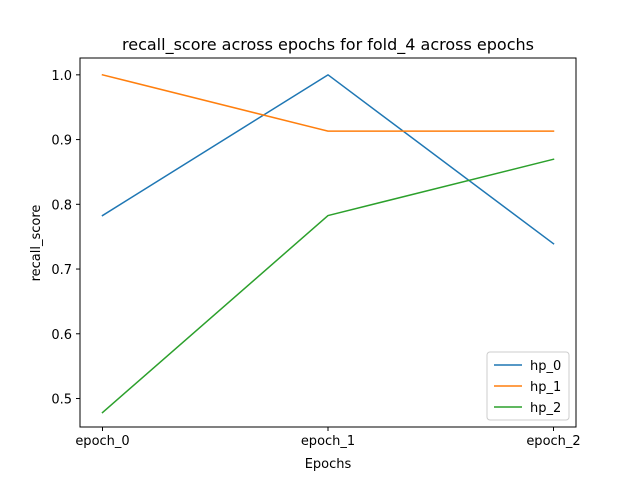  I want to click on x-tick-label: epoch_1, so click(328, 441).